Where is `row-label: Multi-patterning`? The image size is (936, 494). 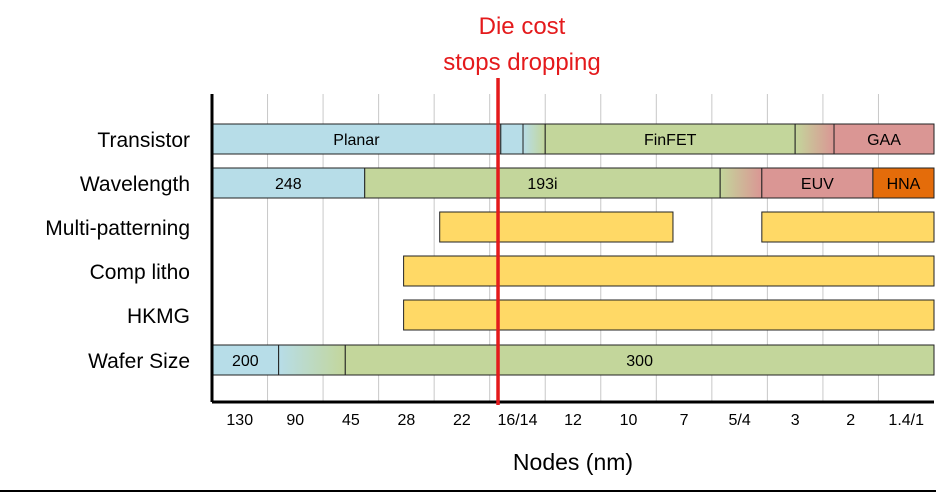
row-label: Multi-patterning is located at coordinates (117, 228).